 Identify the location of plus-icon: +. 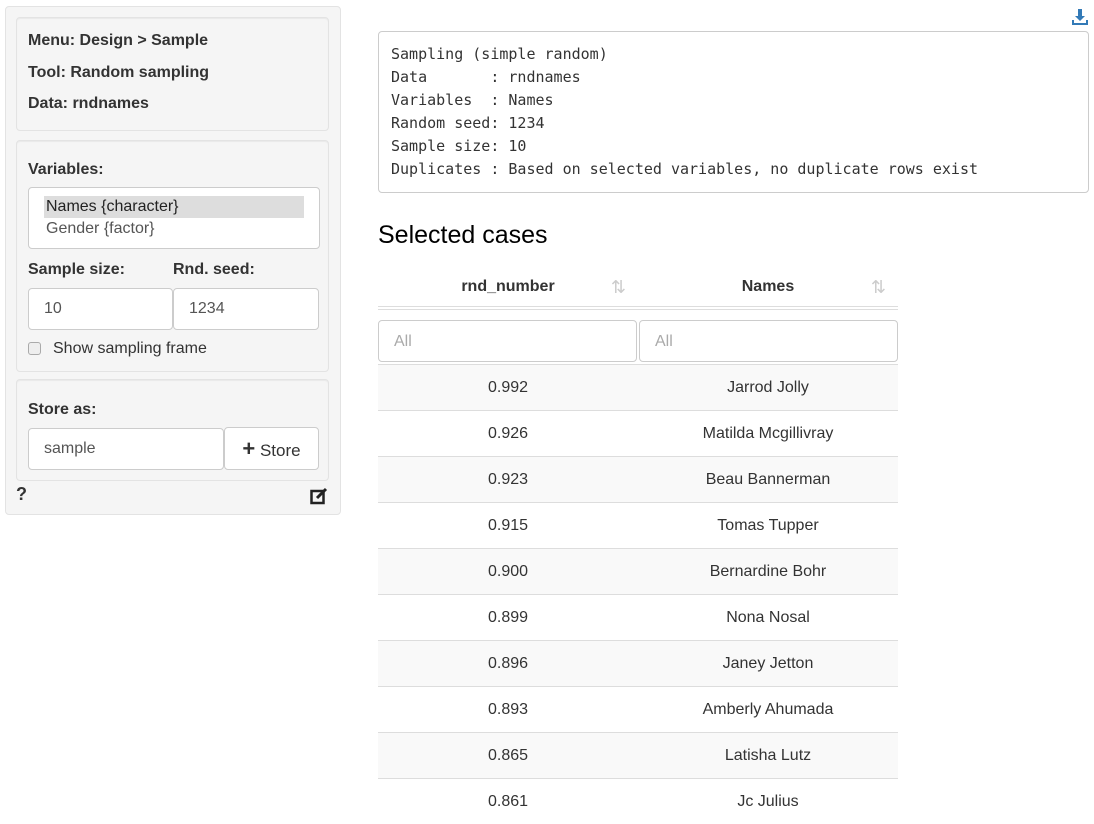
(249, 448).